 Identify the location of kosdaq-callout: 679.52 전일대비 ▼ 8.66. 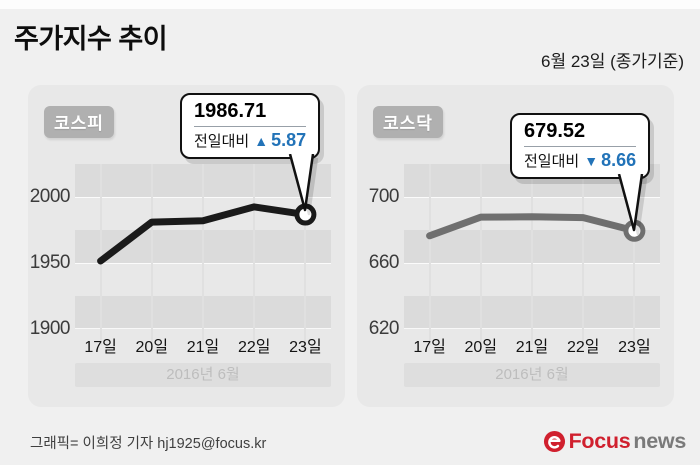
(580, 146).